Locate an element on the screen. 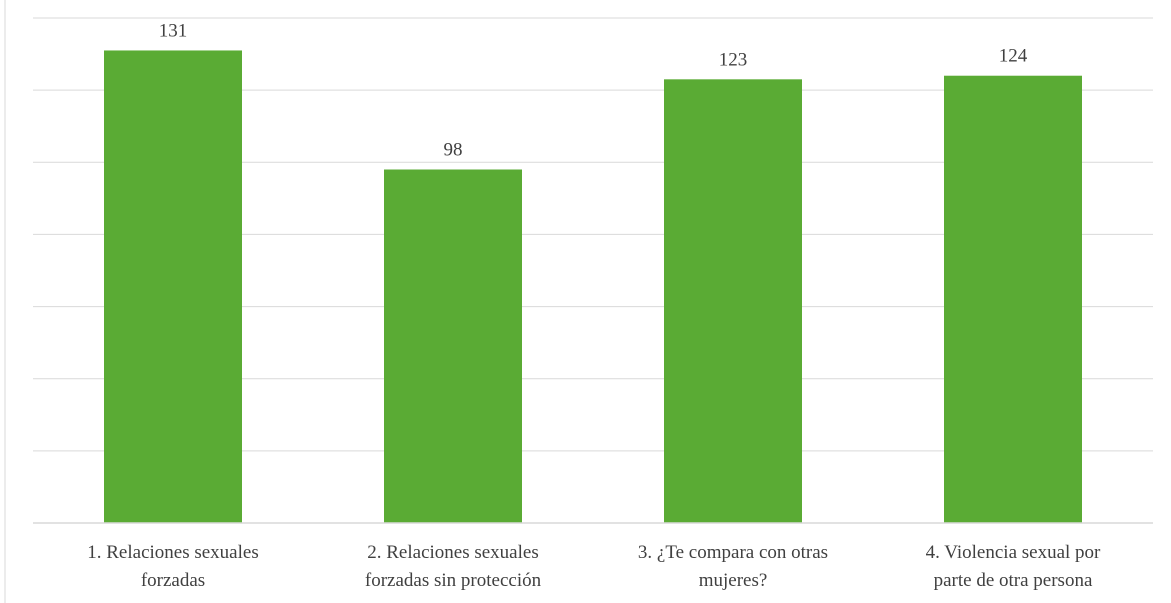  category-label-3-line-1: 3. ¿Te compara con otras is located at coordinates (733, 552).